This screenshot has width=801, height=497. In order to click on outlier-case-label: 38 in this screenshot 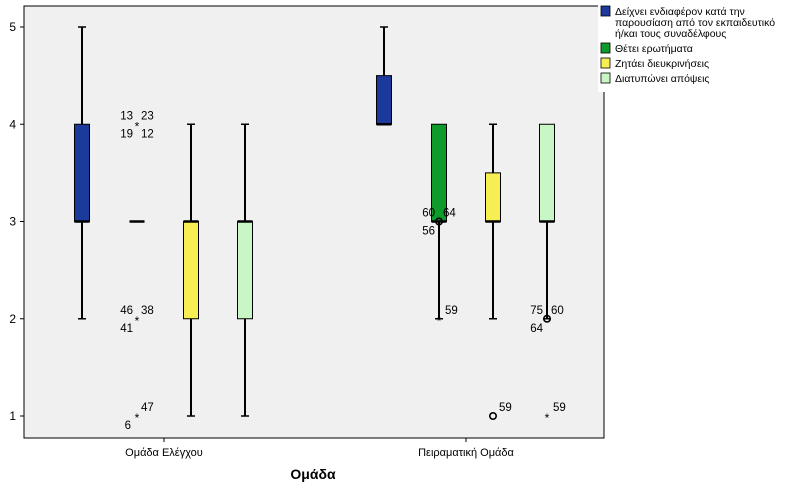, I will do `click(147, 311)`.